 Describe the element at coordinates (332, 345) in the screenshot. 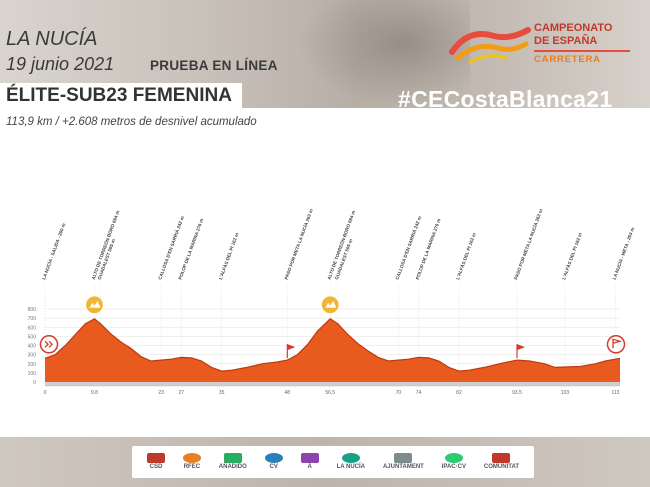

I see `profile-outline` at that location.